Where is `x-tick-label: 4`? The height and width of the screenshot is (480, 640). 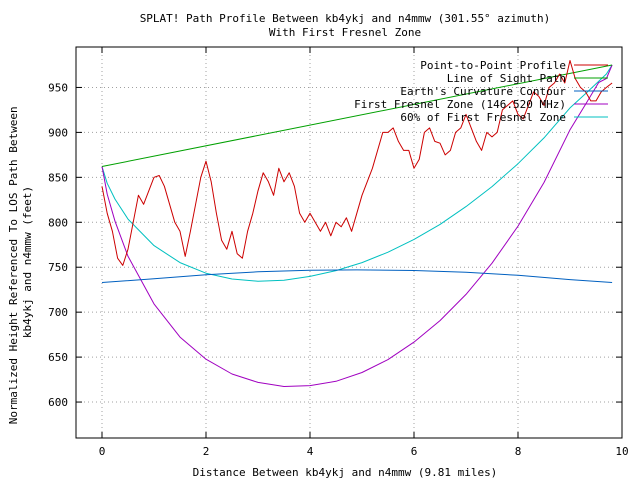 x-tick-label: 4 is located at coordinates (310, 451).